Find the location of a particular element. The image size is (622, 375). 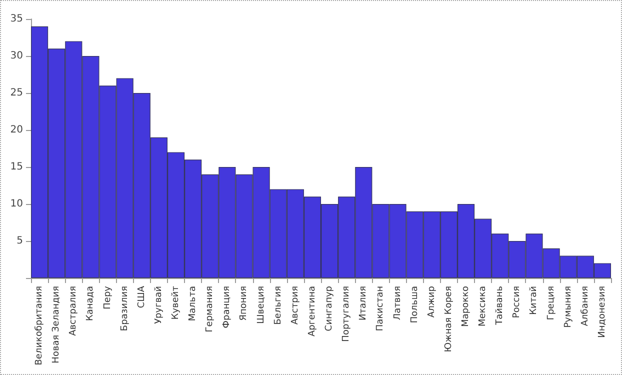

y-tick-label: 5 is located at coordinates (19, 241).